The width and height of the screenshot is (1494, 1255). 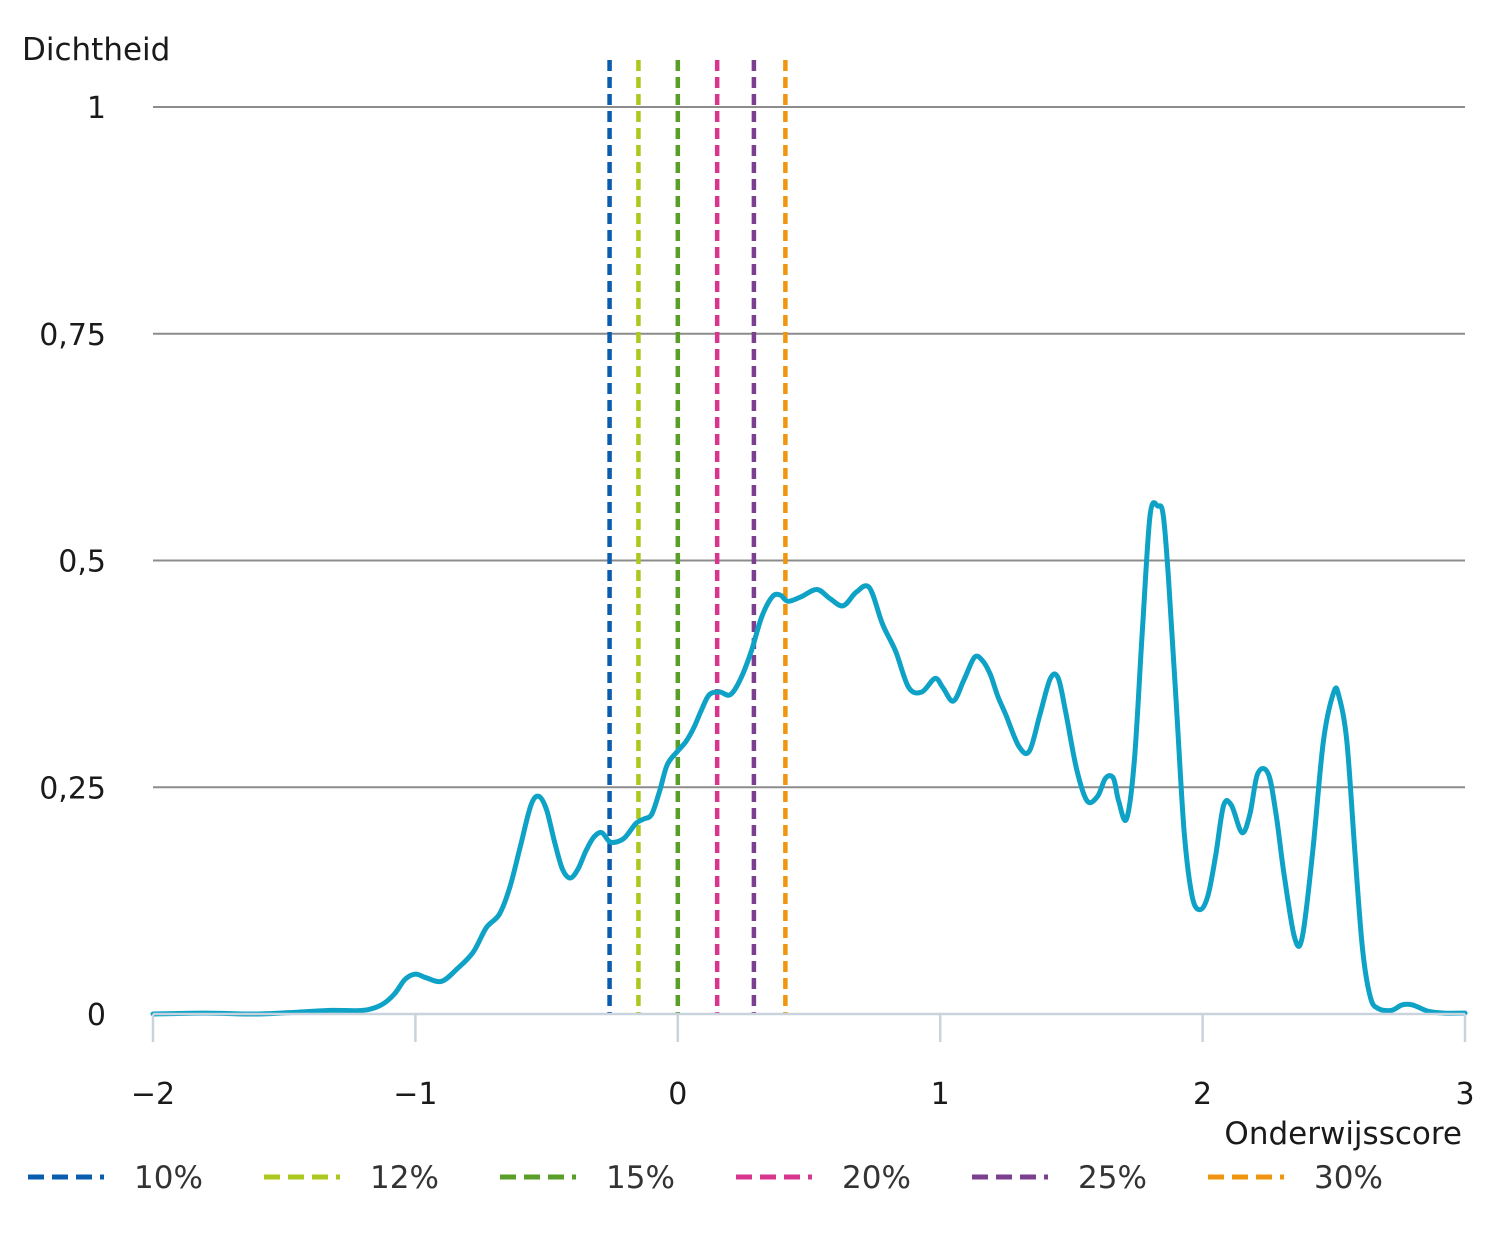 What do you see at coordinates (1295, 1178) in the screenshot?
I see `legend-item: 30%` at bounding box center [1295, 1178].